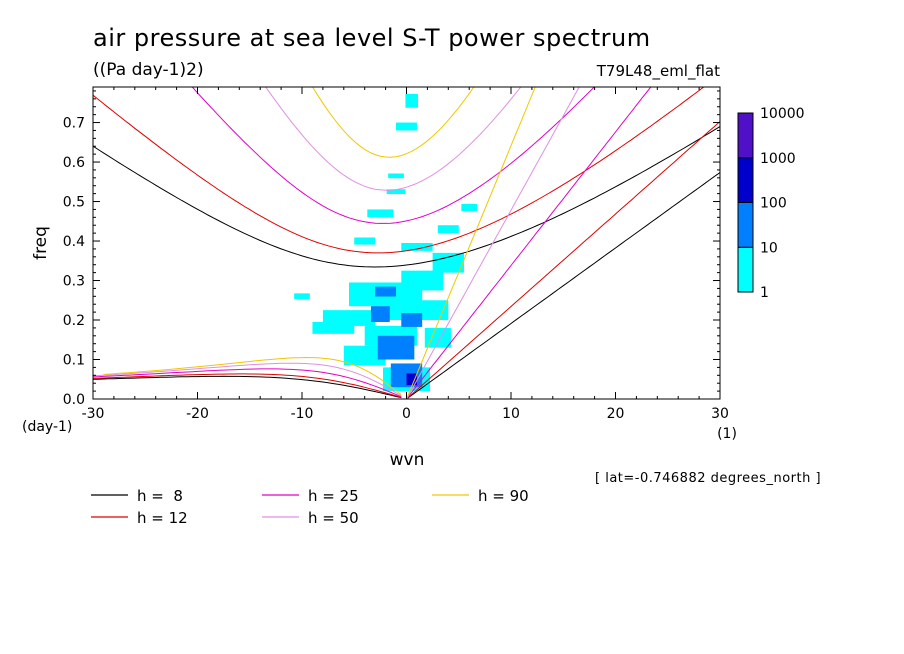 The width and height of the screenshot is (904, 654). What do you see at coordinates (727, 434) in the screenshot?
I see `x-unit-label: (1)` at bounding box center [727, 434].